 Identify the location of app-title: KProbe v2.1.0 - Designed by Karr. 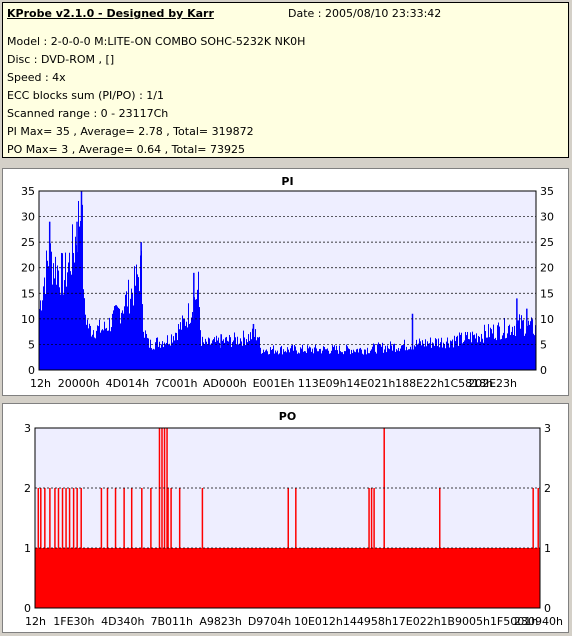
(110, 13).